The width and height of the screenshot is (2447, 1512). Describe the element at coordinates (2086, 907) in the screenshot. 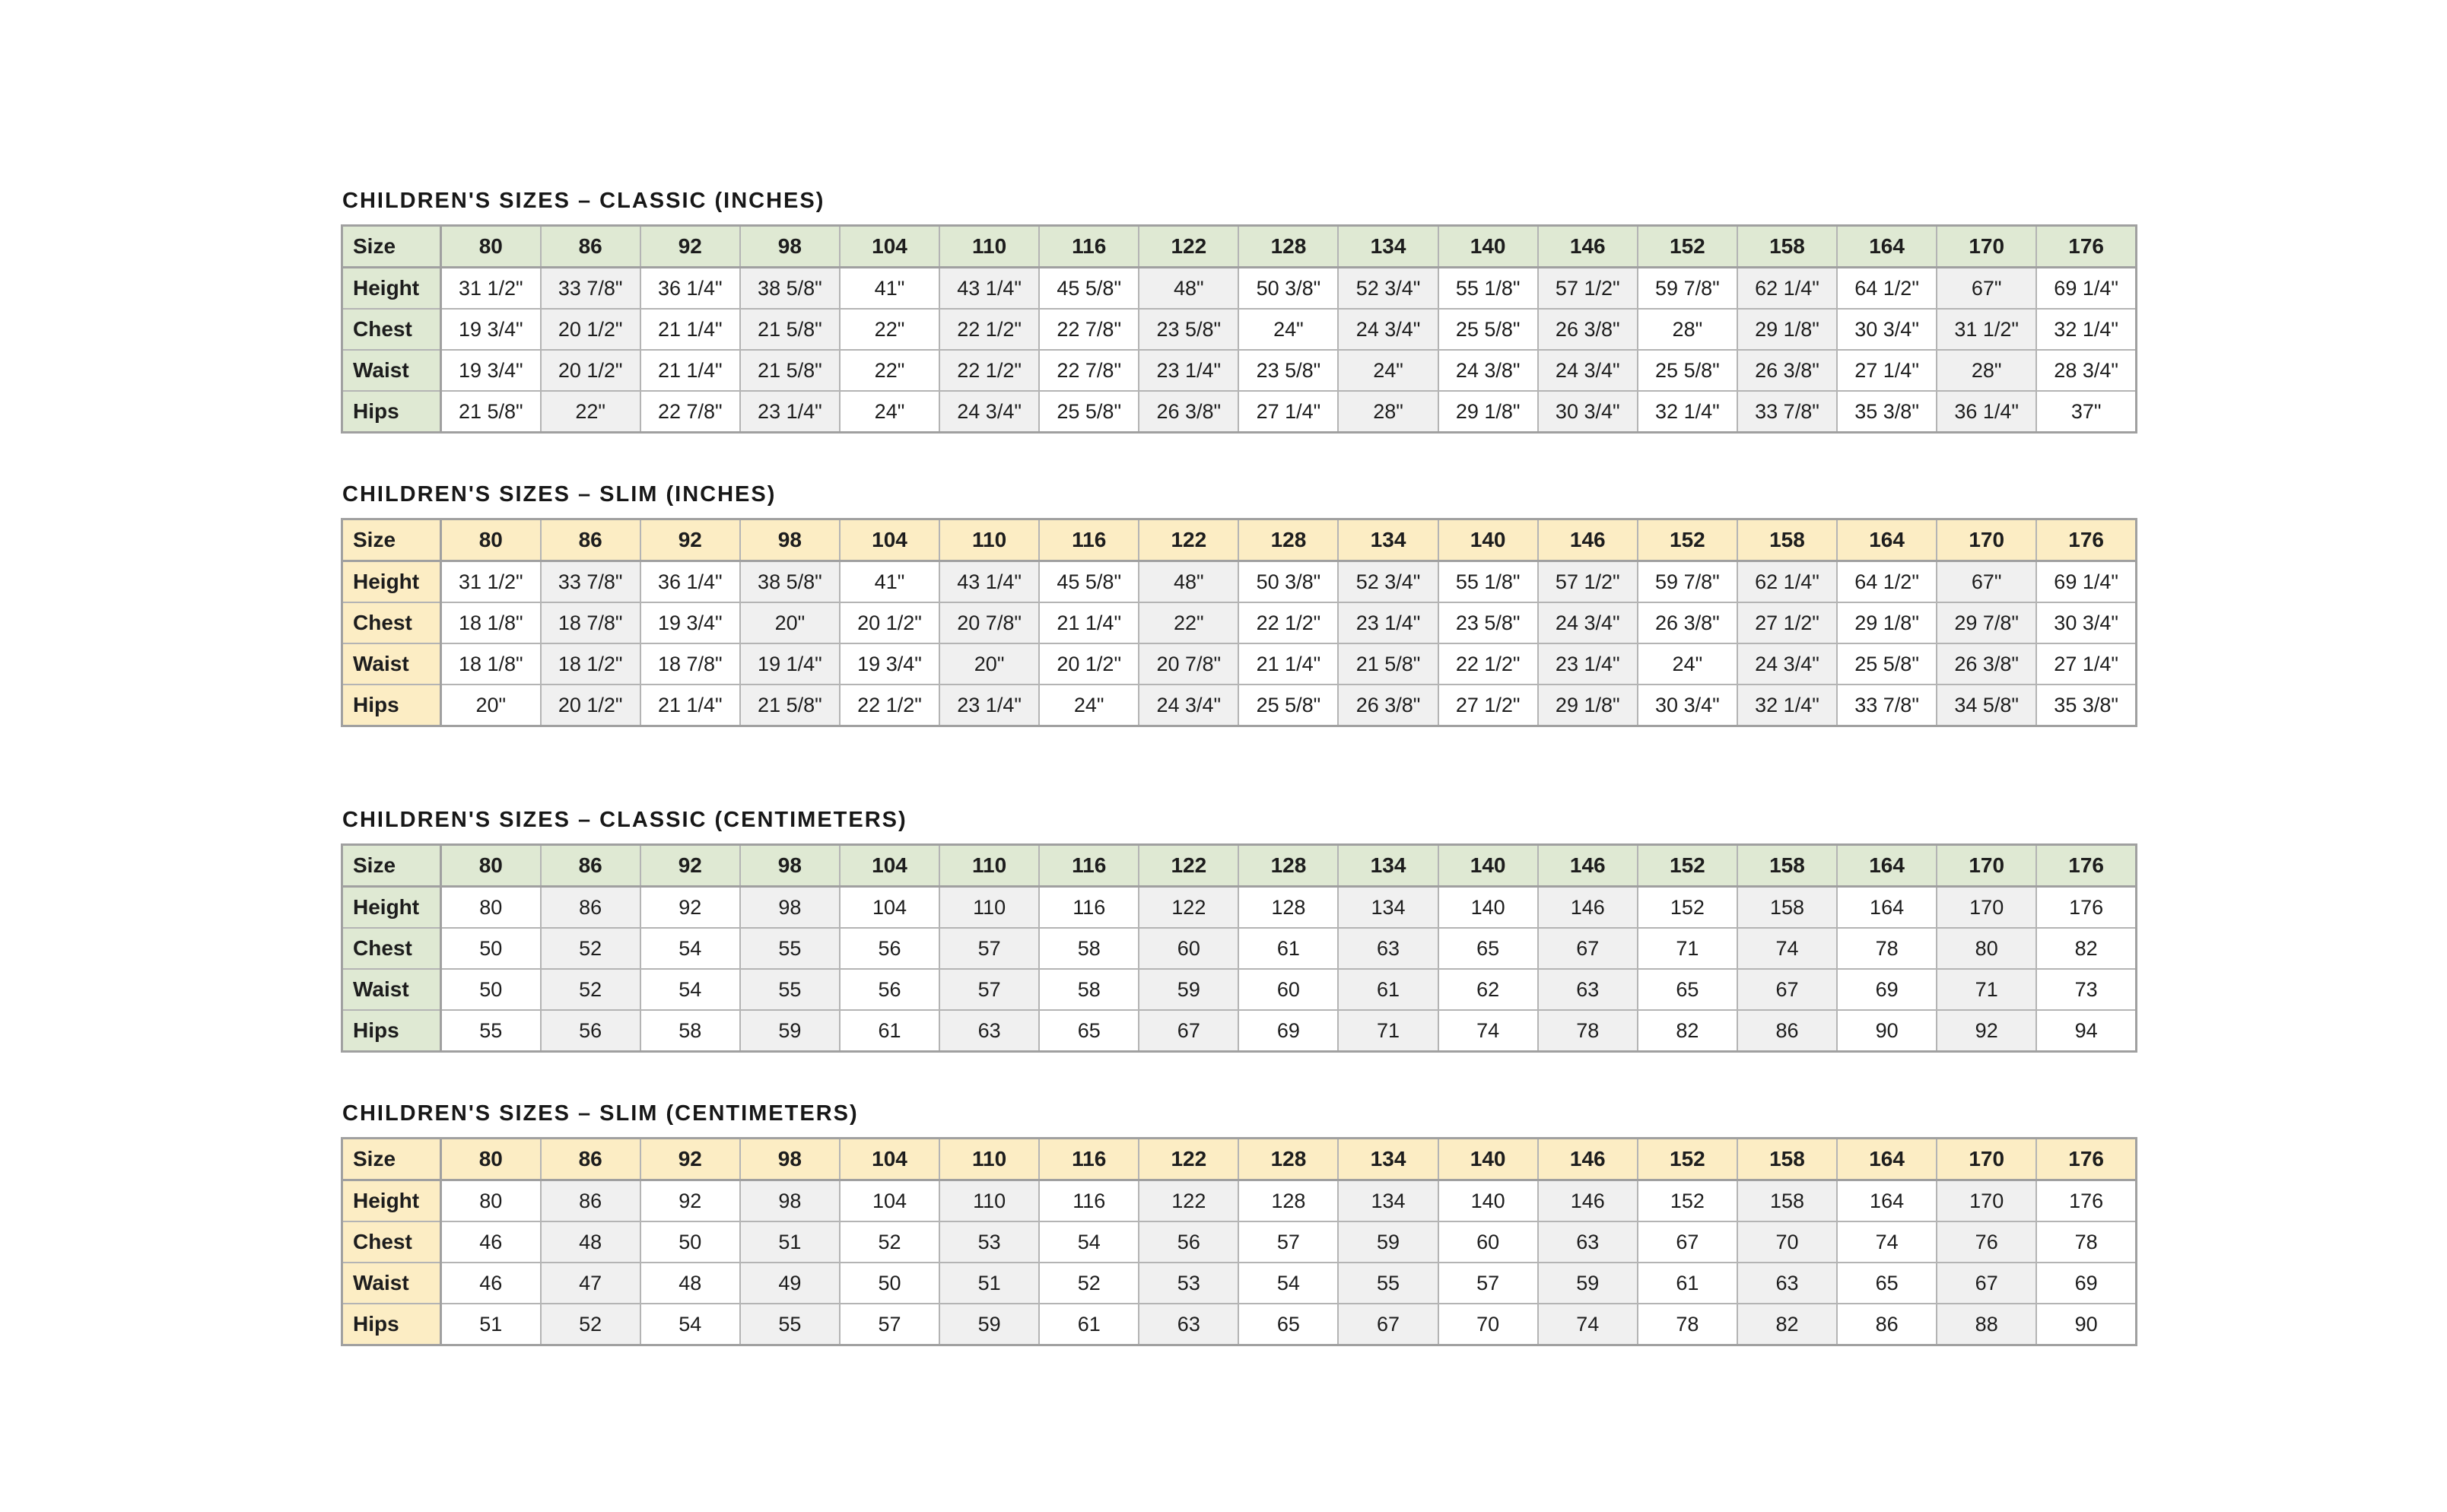

I see `measurement-cell: 176` at that location.